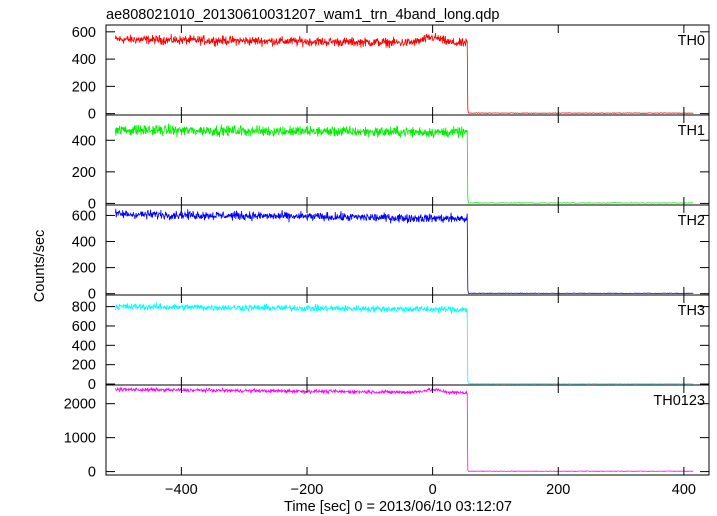 Image resolution: width=717 pixels, height=516 pixels. Describe the element at coordinates (92, 385) in the screenshot. I see `y-tick-label-th3: 0` at that location.